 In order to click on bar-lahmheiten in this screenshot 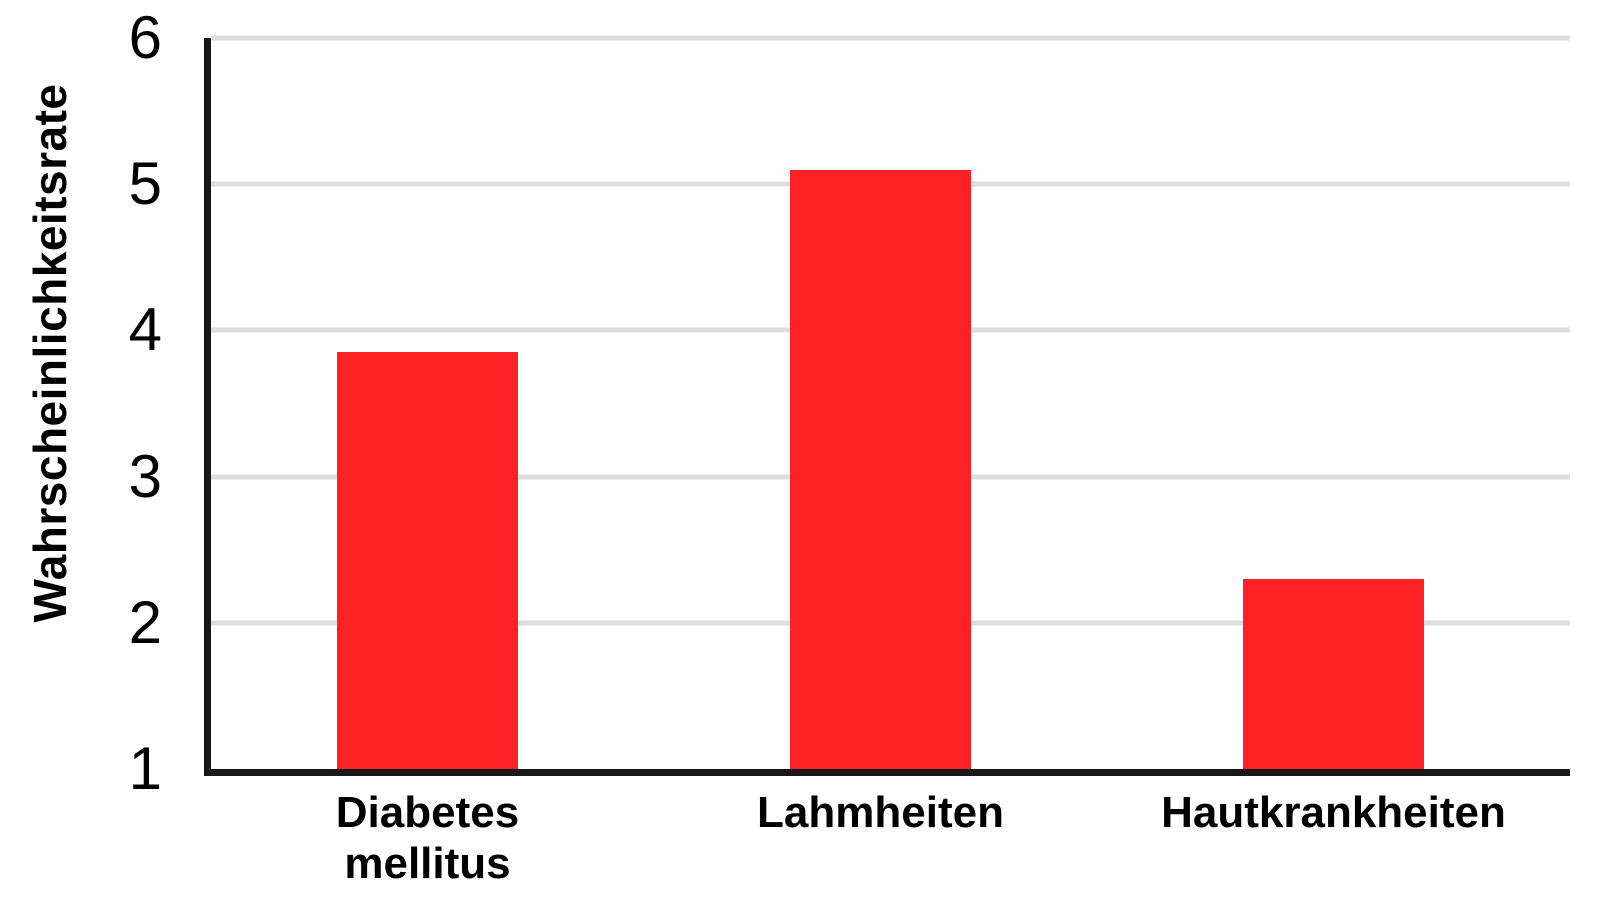, I will do `click(880, 469)`.